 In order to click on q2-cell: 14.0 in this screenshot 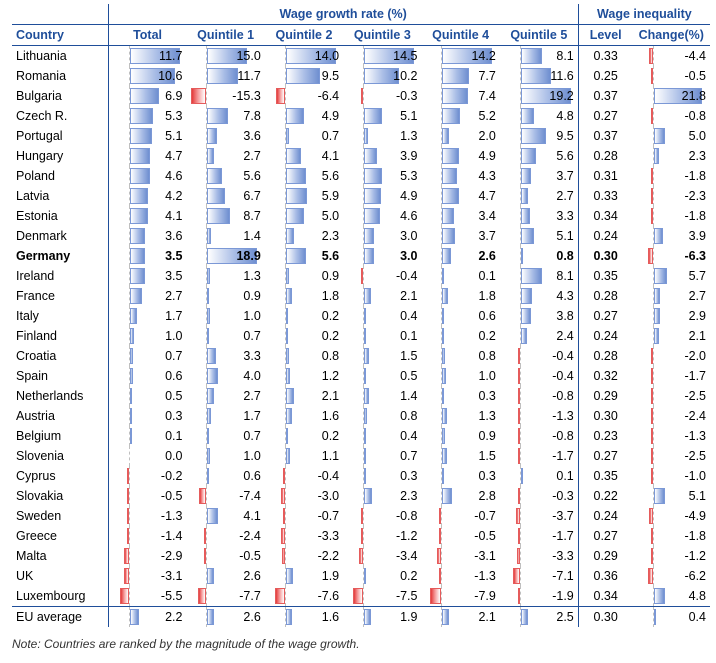, I will do `click(304, 56)`.